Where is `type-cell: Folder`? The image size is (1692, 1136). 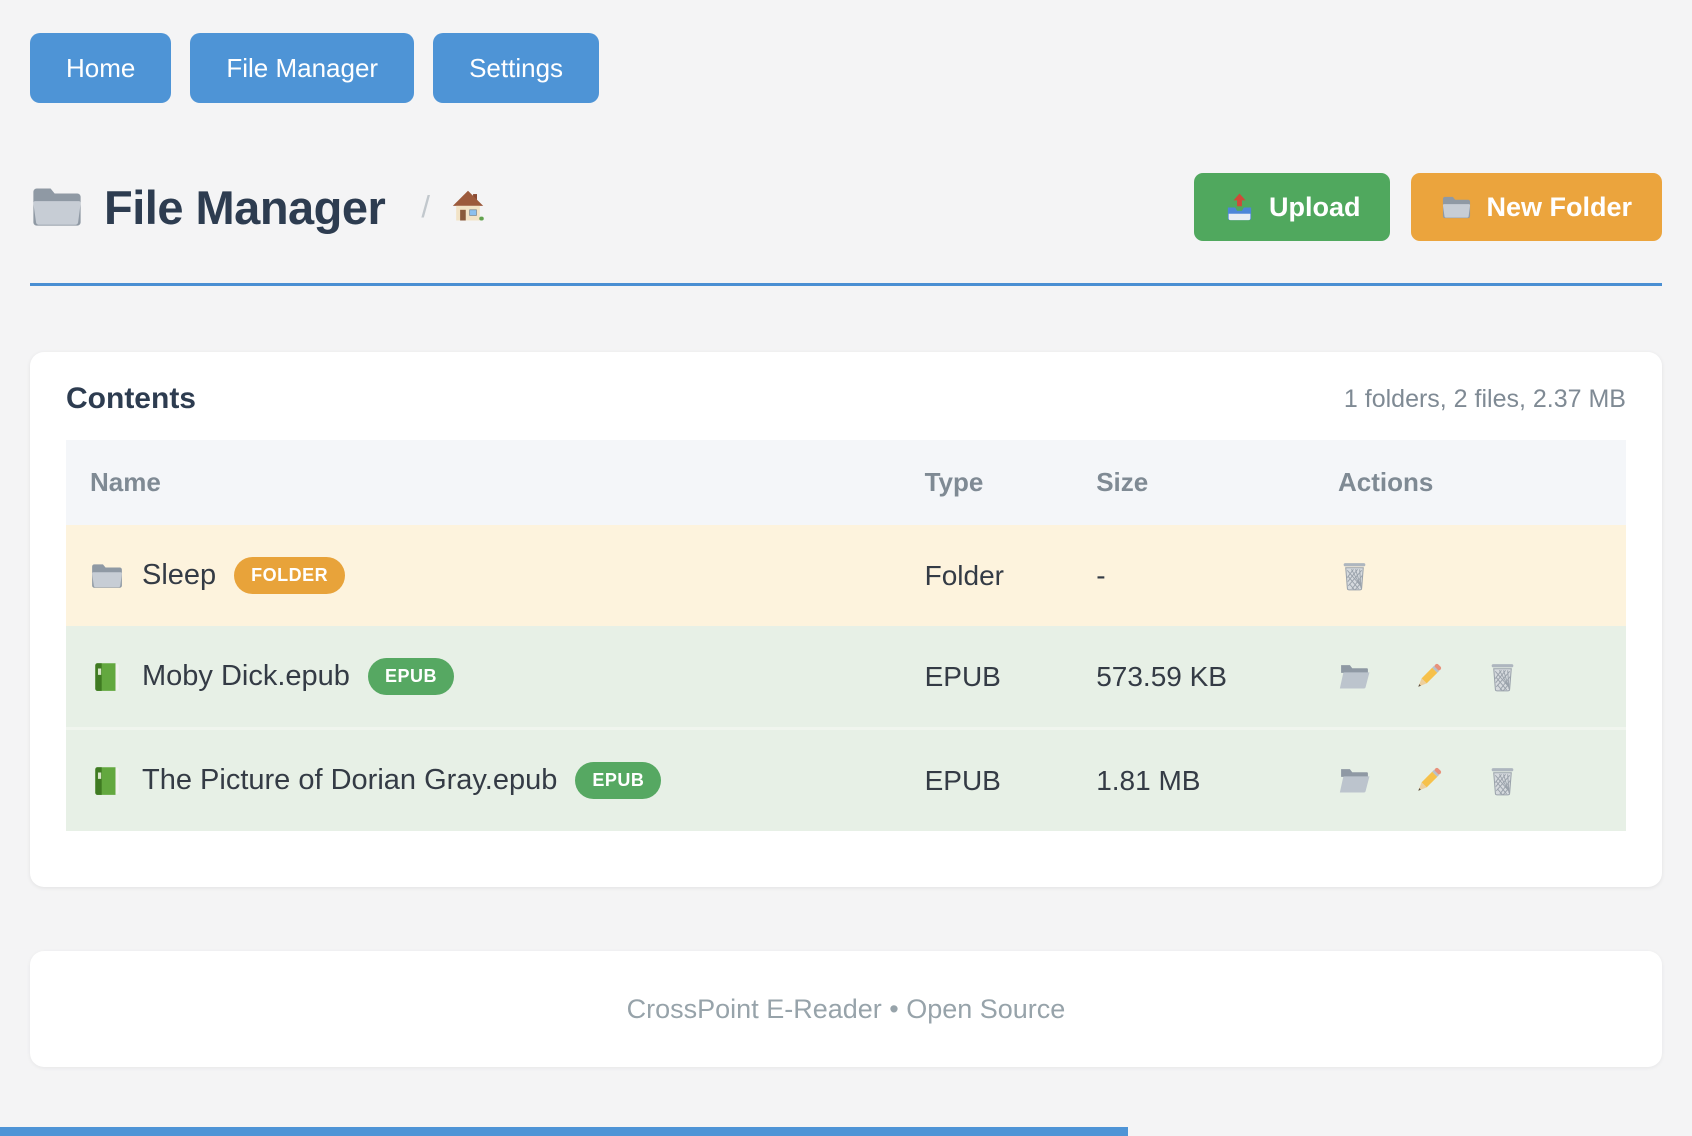 type-cell: Folder is located at coordinates (964, 575).